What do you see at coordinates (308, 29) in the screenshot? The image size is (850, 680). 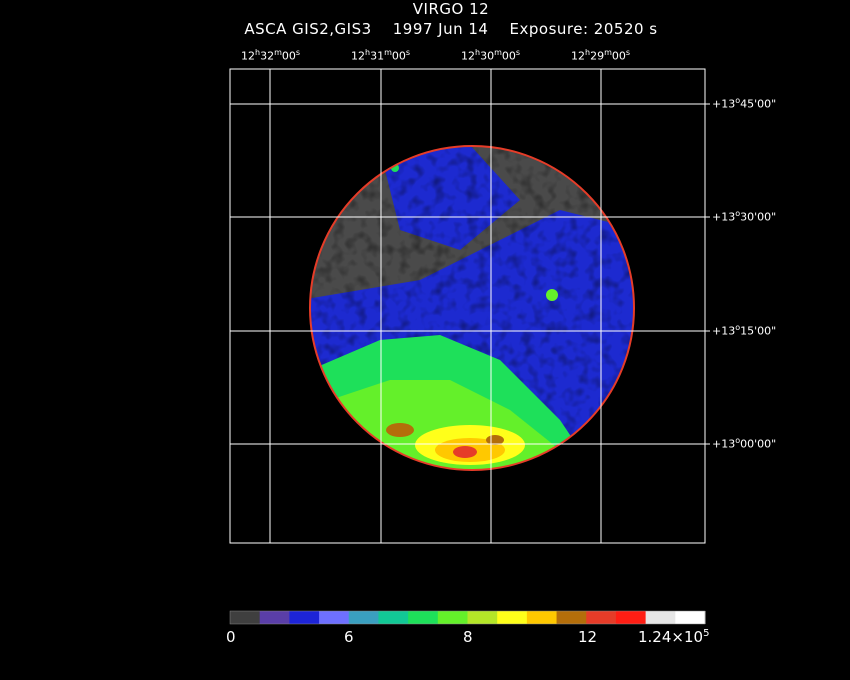 I see `instrument-label: ASCA GIS2,GIS3` at bounding box center [308, 29].